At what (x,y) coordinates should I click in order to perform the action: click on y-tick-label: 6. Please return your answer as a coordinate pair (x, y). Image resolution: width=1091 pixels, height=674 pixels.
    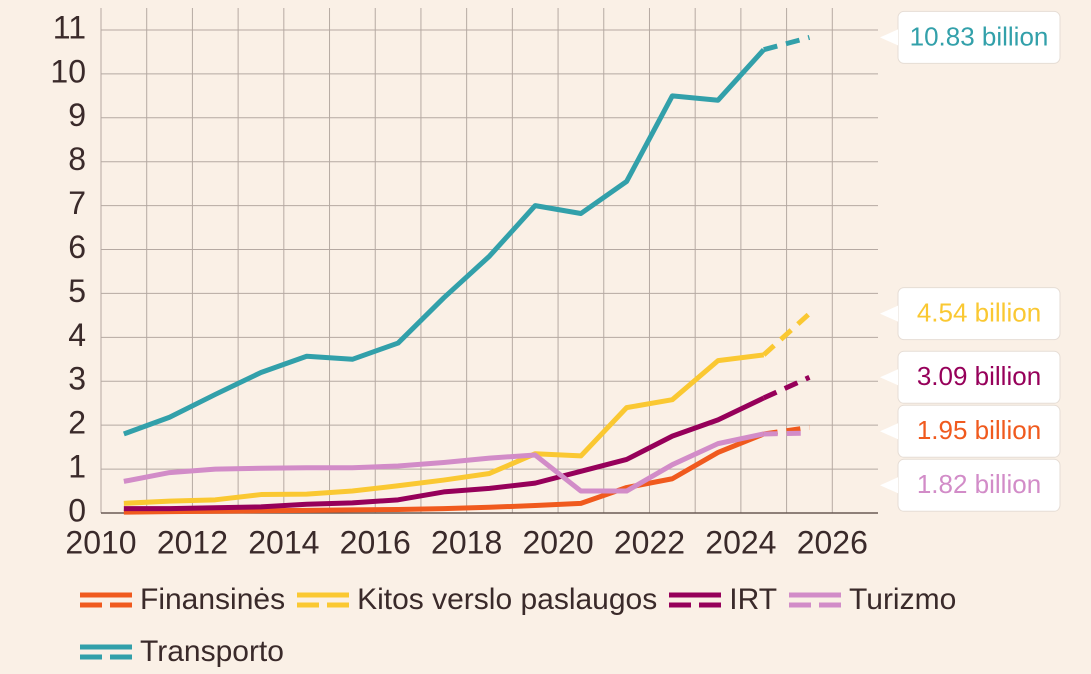
    Looking at the image, I should click on (77, 247).